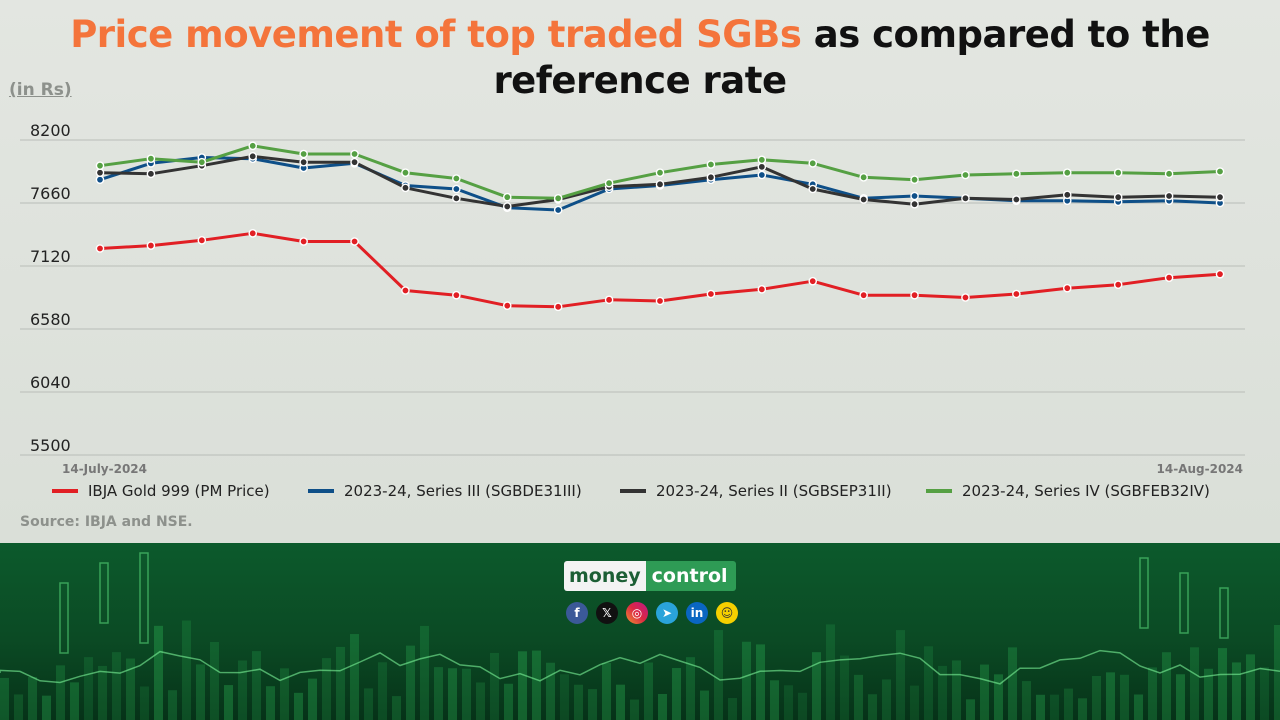 The height and width of the screenshot is (720, 1280). Describe the element at coordinates (1200, 469) in the screenshot. I see `x-end-label: 14-Aug-2024` at that location.